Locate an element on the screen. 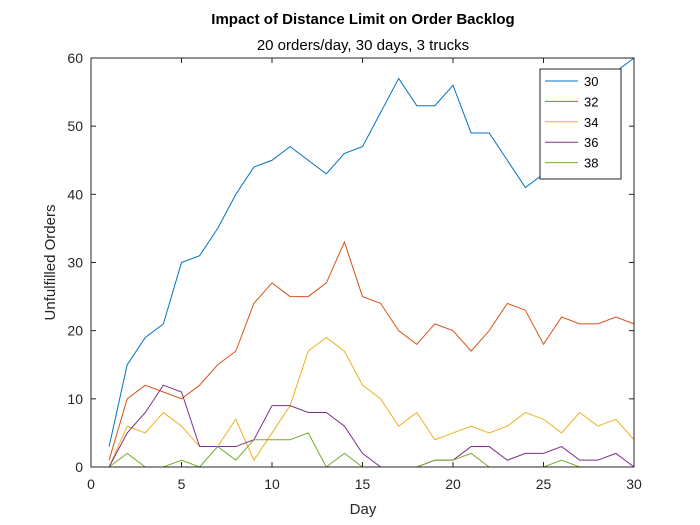 Image resolution: width=700 pixels, height=525 pixels. y-tick-label: 0 is located at coordinates (79, 467).